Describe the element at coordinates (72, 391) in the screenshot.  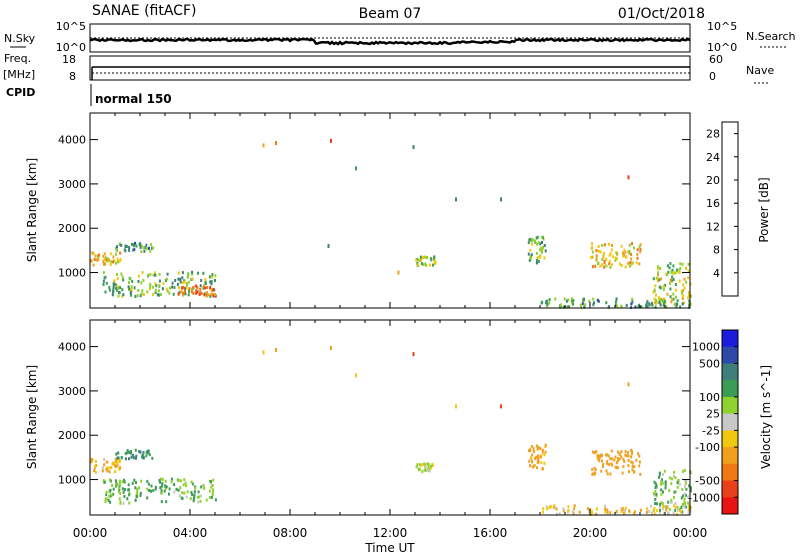
I see `y-tick-label: 3000` at that location.